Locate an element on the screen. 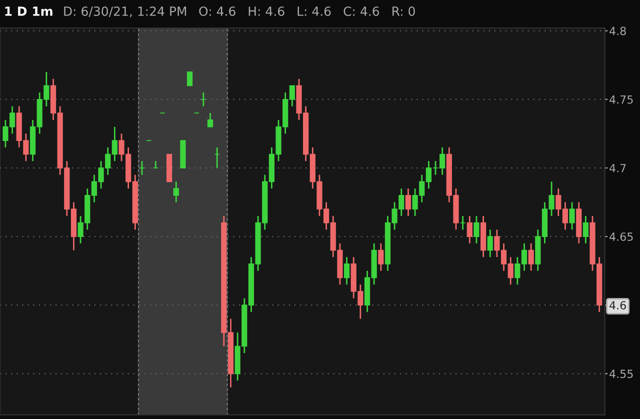 Image resolution: width=640 pixels, height=419 pixels. y-tick-label: 4.8 is located at coordinates (618, 31).